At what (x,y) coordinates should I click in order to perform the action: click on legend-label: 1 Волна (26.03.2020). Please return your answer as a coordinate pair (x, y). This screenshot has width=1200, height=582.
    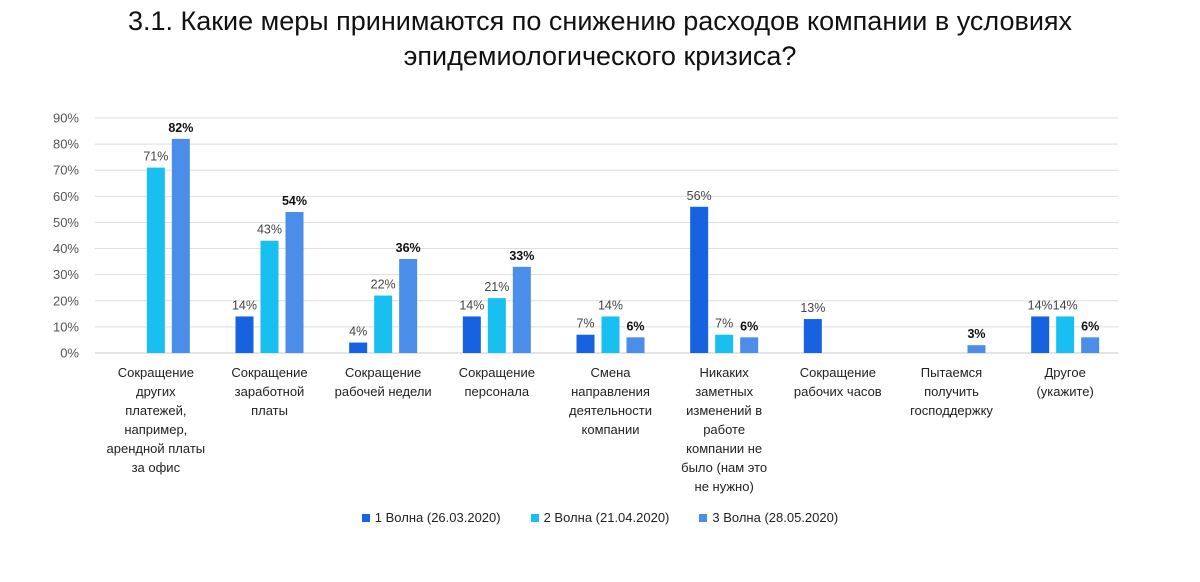
    Looking at the image, I should click on (437, 517).